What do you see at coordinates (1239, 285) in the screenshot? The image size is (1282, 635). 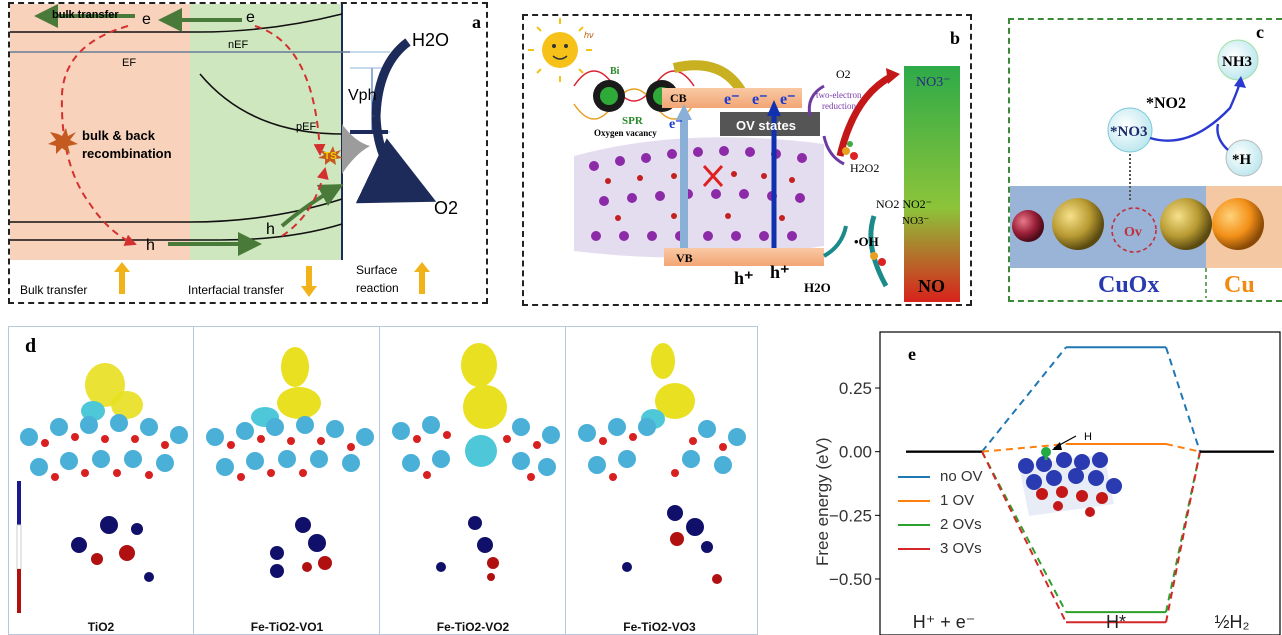 I see `cu-label: Cu` at bounding box center [1239, 285].